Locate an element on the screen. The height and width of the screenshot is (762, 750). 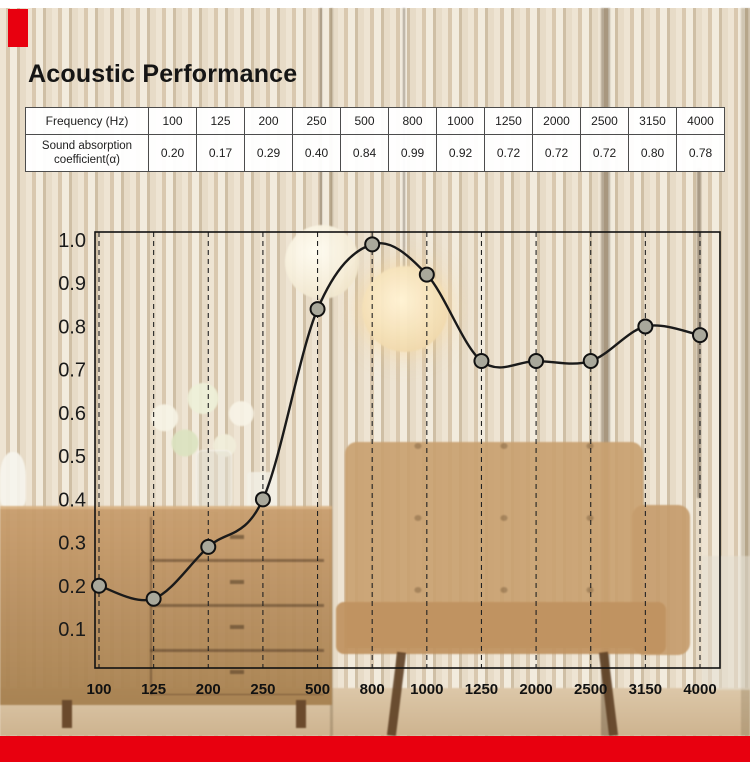
floor-lamp-pole is located at coordinates (699, 333).